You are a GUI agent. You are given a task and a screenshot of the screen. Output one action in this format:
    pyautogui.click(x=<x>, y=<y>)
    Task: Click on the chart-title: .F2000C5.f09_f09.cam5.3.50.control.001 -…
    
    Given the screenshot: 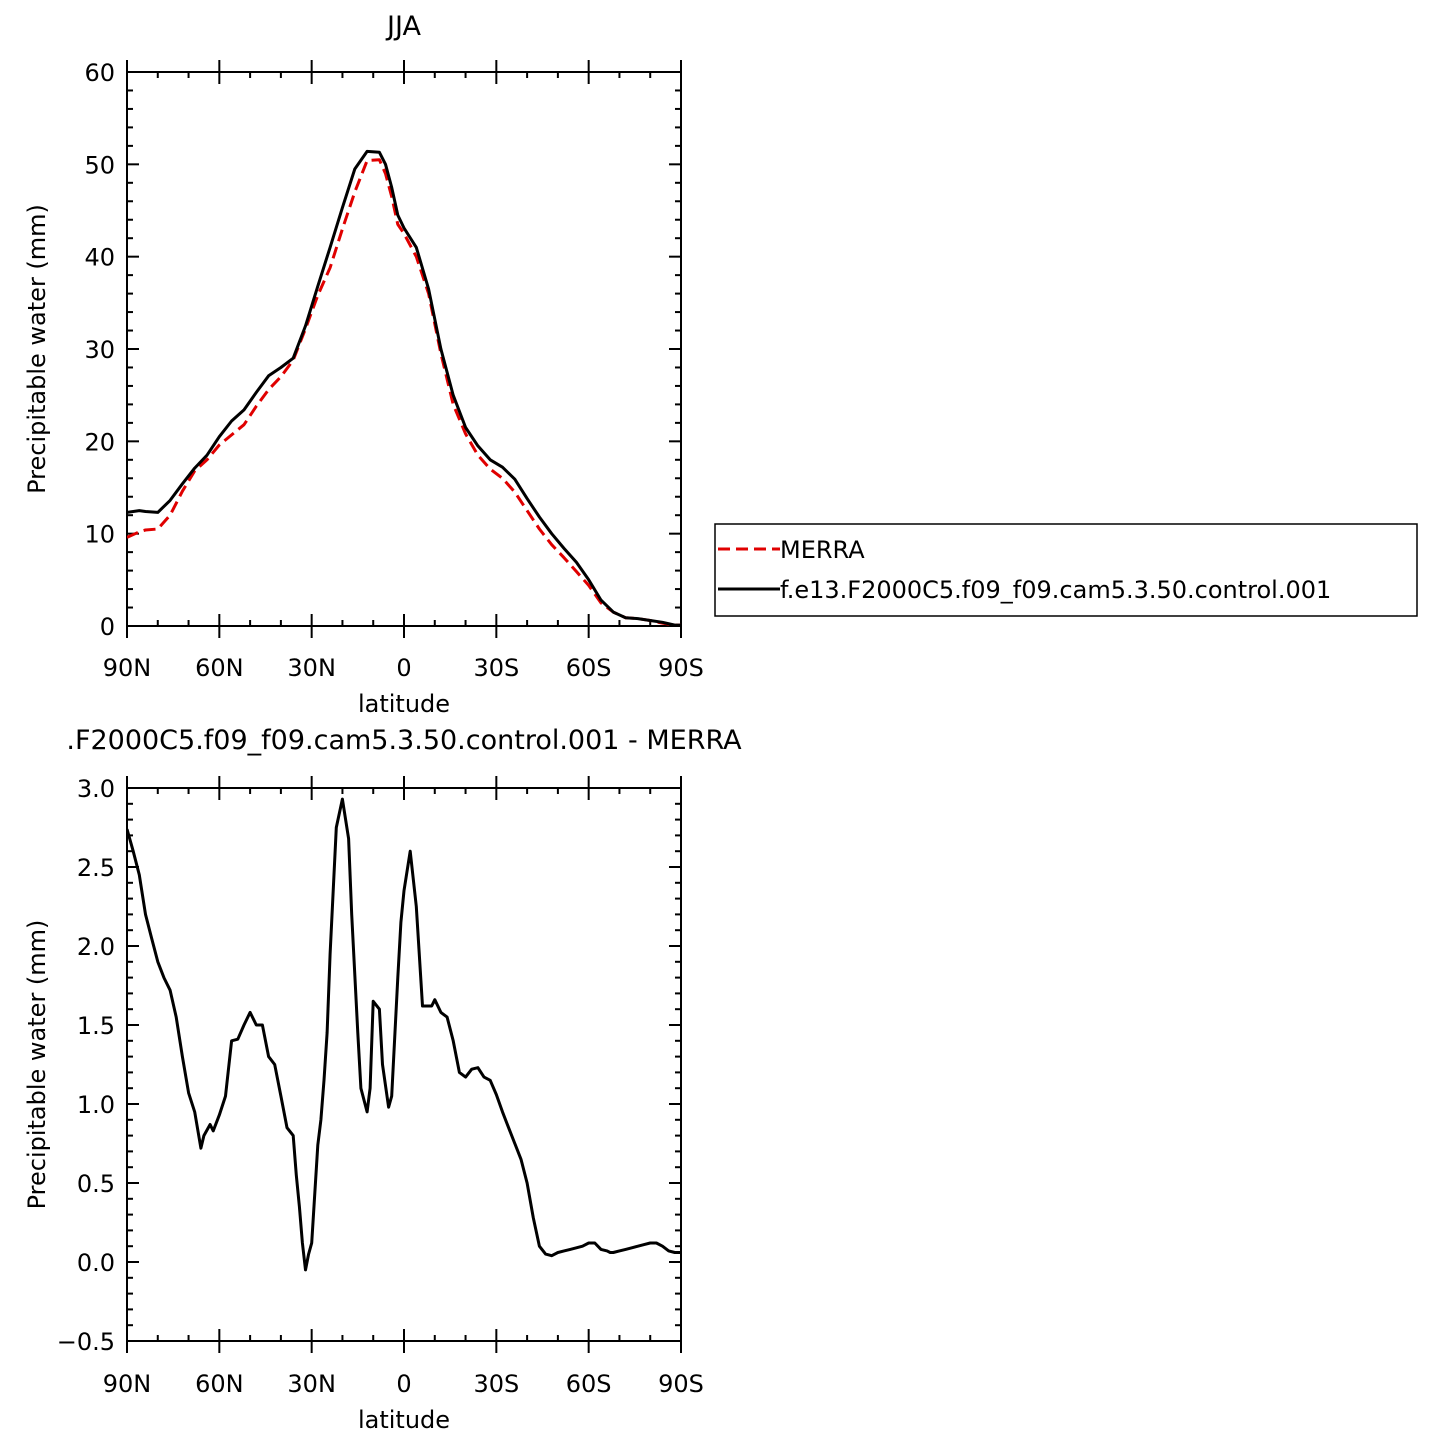 What is the action you would take?
    pyautogui.click(x=404, y=740)
    